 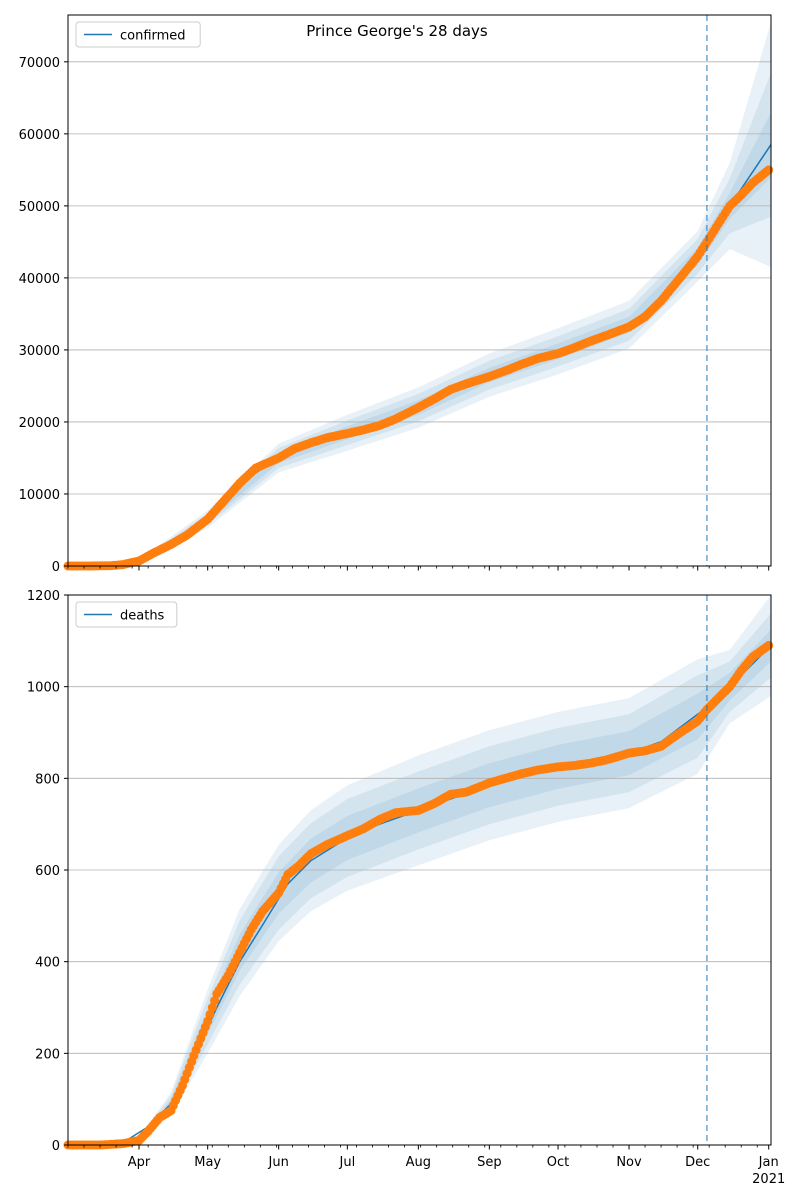 What do you see at coordinates (558, 1162) in the screenshot?
I see `deaths-xtick-label: Oct` at bounding box center [558, 1162].